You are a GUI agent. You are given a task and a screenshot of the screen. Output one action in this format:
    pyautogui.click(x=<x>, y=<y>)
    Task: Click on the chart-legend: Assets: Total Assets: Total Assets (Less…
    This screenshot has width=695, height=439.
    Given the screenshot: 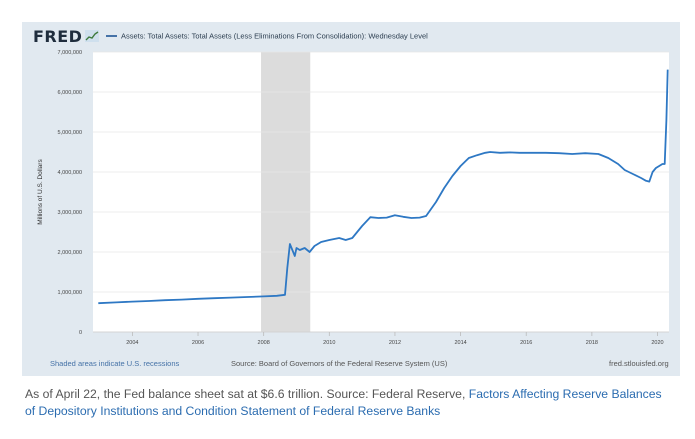 What is the action you would take?
    pyautogui.click(x=267, y=36)
    